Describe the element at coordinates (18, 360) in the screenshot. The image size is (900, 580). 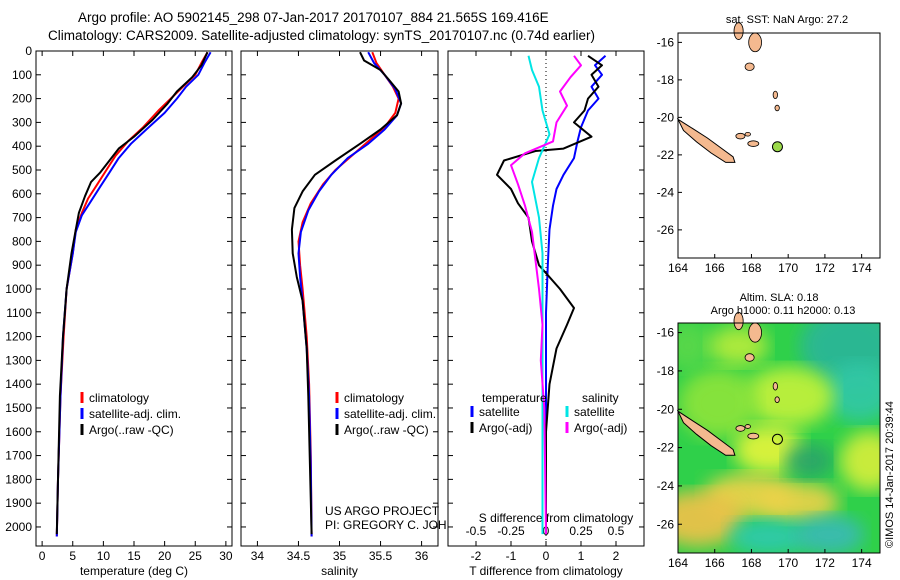
I see `y-tick-label: 1300` at that location.